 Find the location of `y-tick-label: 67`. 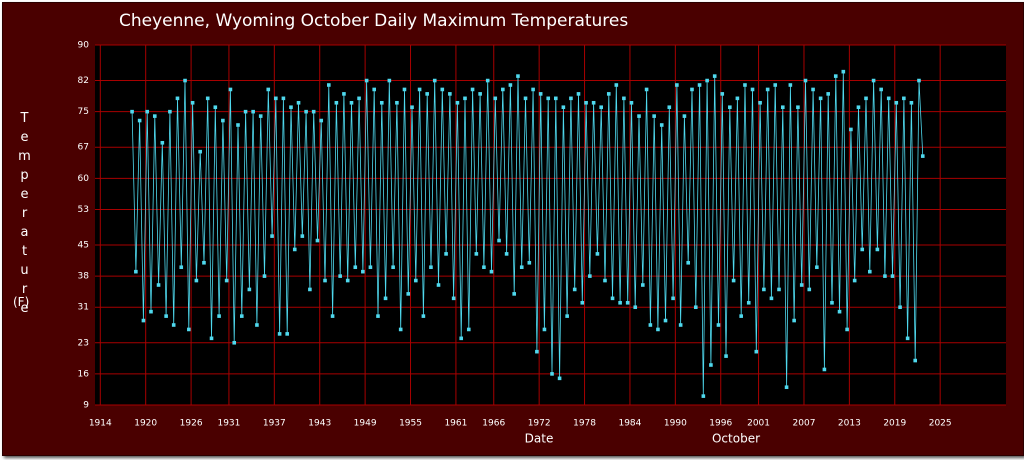

y-tick-label: 67 is located at coordinates (83, 148).